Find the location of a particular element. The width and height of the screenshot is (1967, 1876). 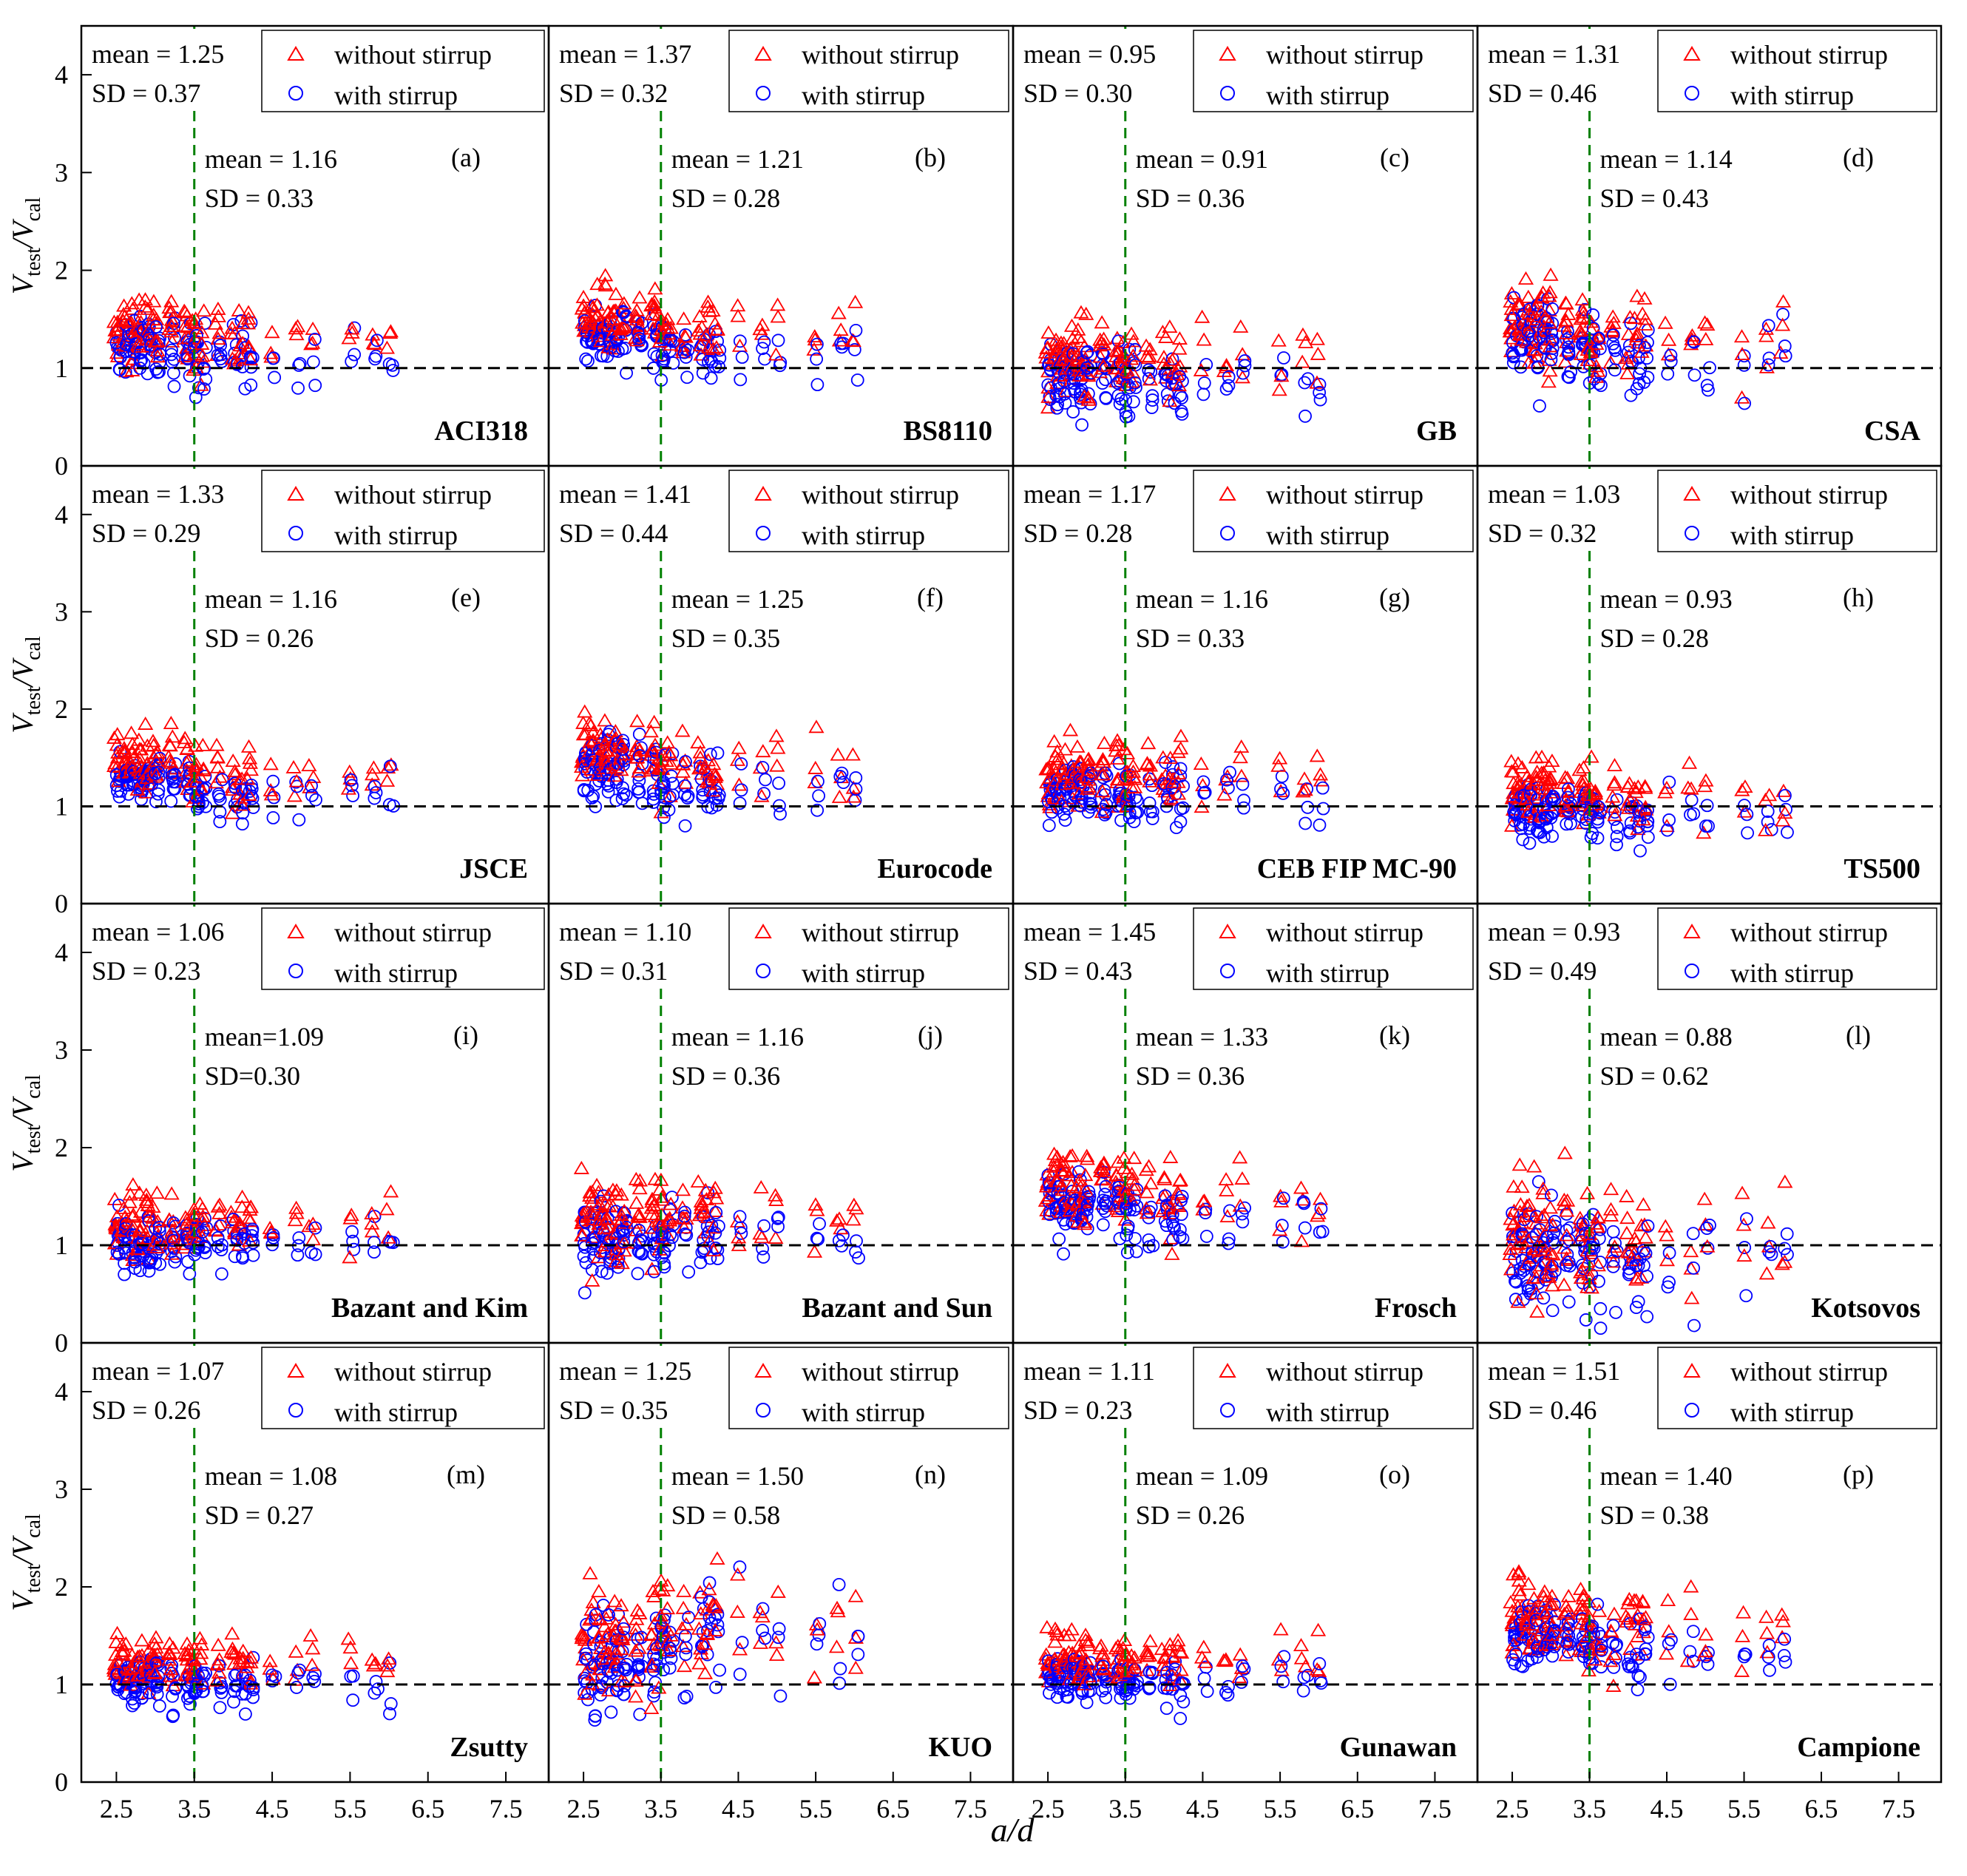

y-tick-label: 2 is located at coordinates (61, 270).